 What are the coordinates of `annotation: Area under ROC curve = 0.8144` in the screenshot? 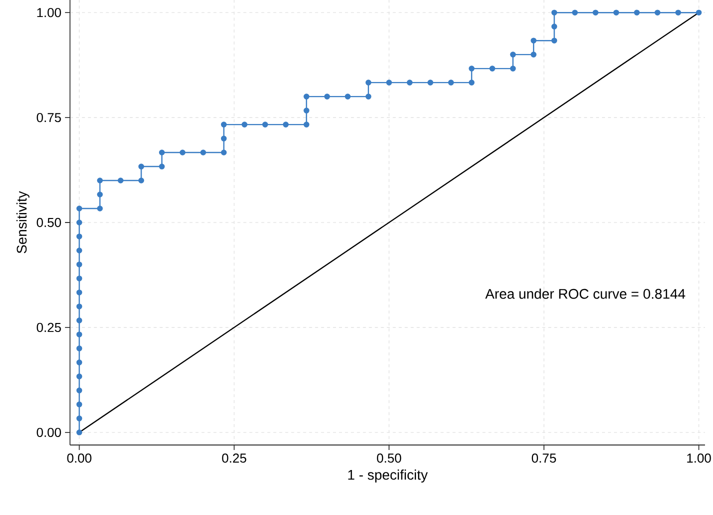 It's located at (585, 293).